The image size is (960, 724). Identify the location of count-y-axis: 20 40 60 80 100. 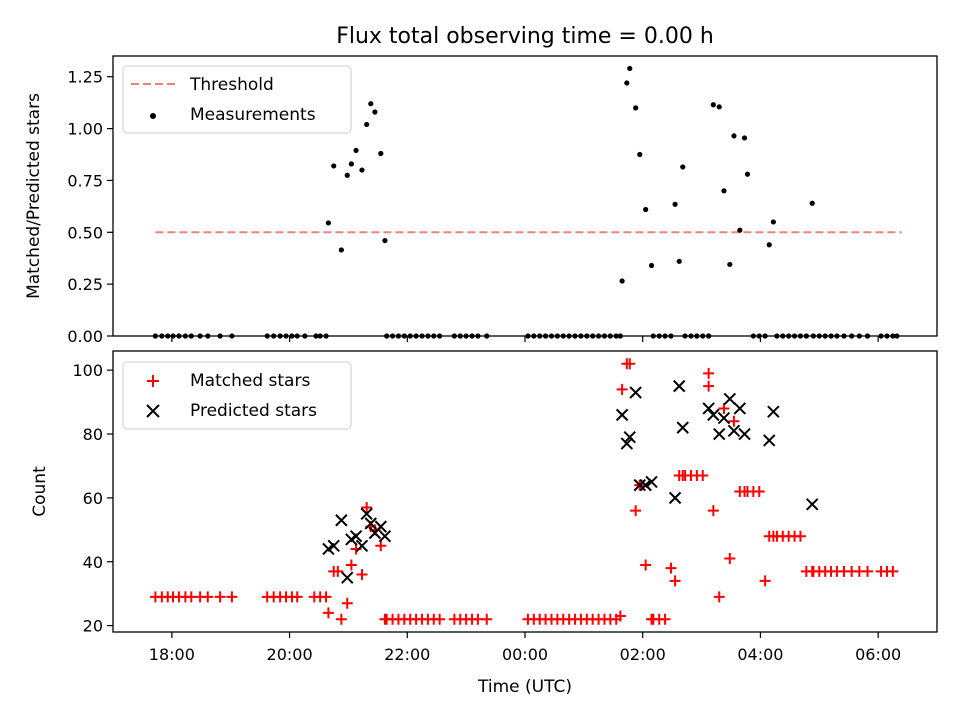
(92, 498).